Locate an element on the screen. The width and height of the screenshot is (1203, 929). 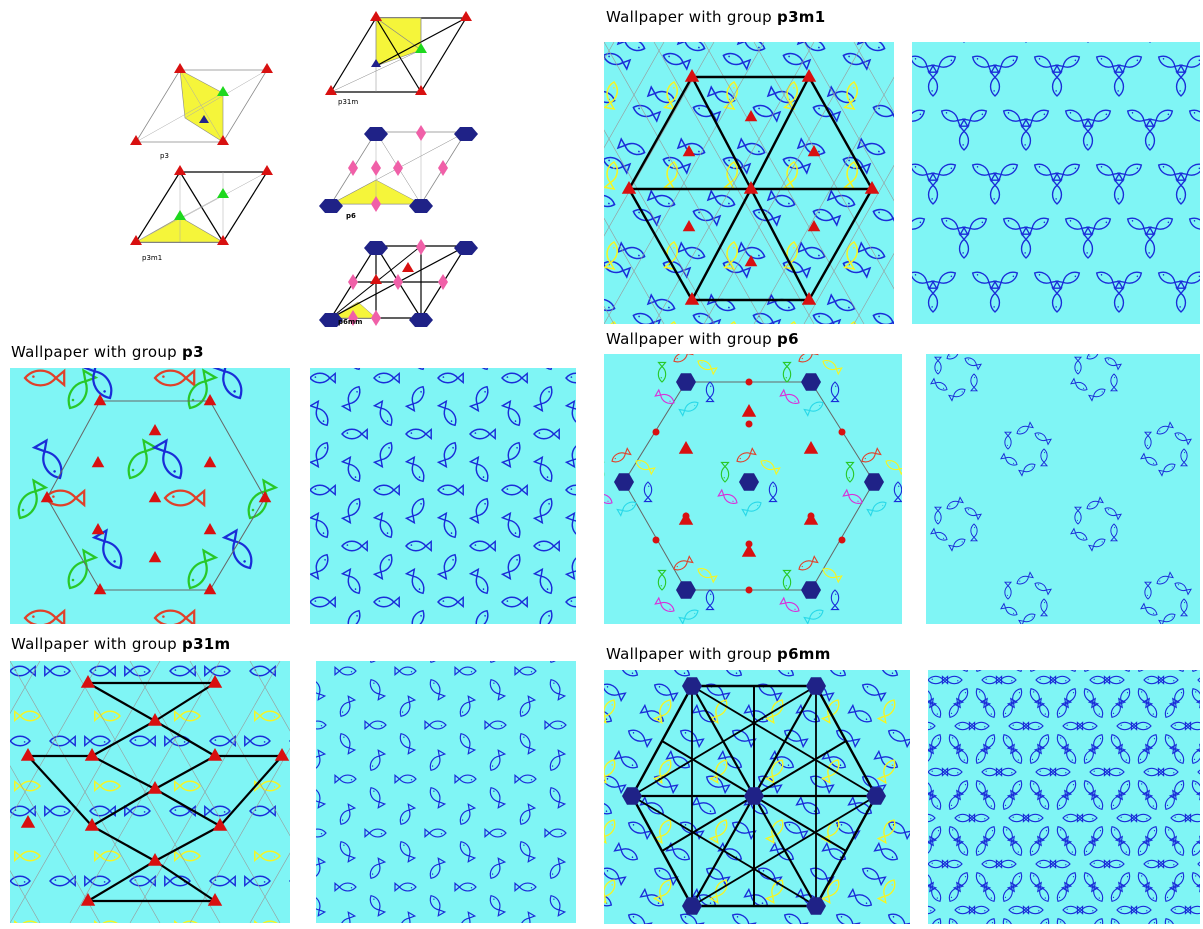
cell-diagram-label: p31m is located at coordinates (348, 102).